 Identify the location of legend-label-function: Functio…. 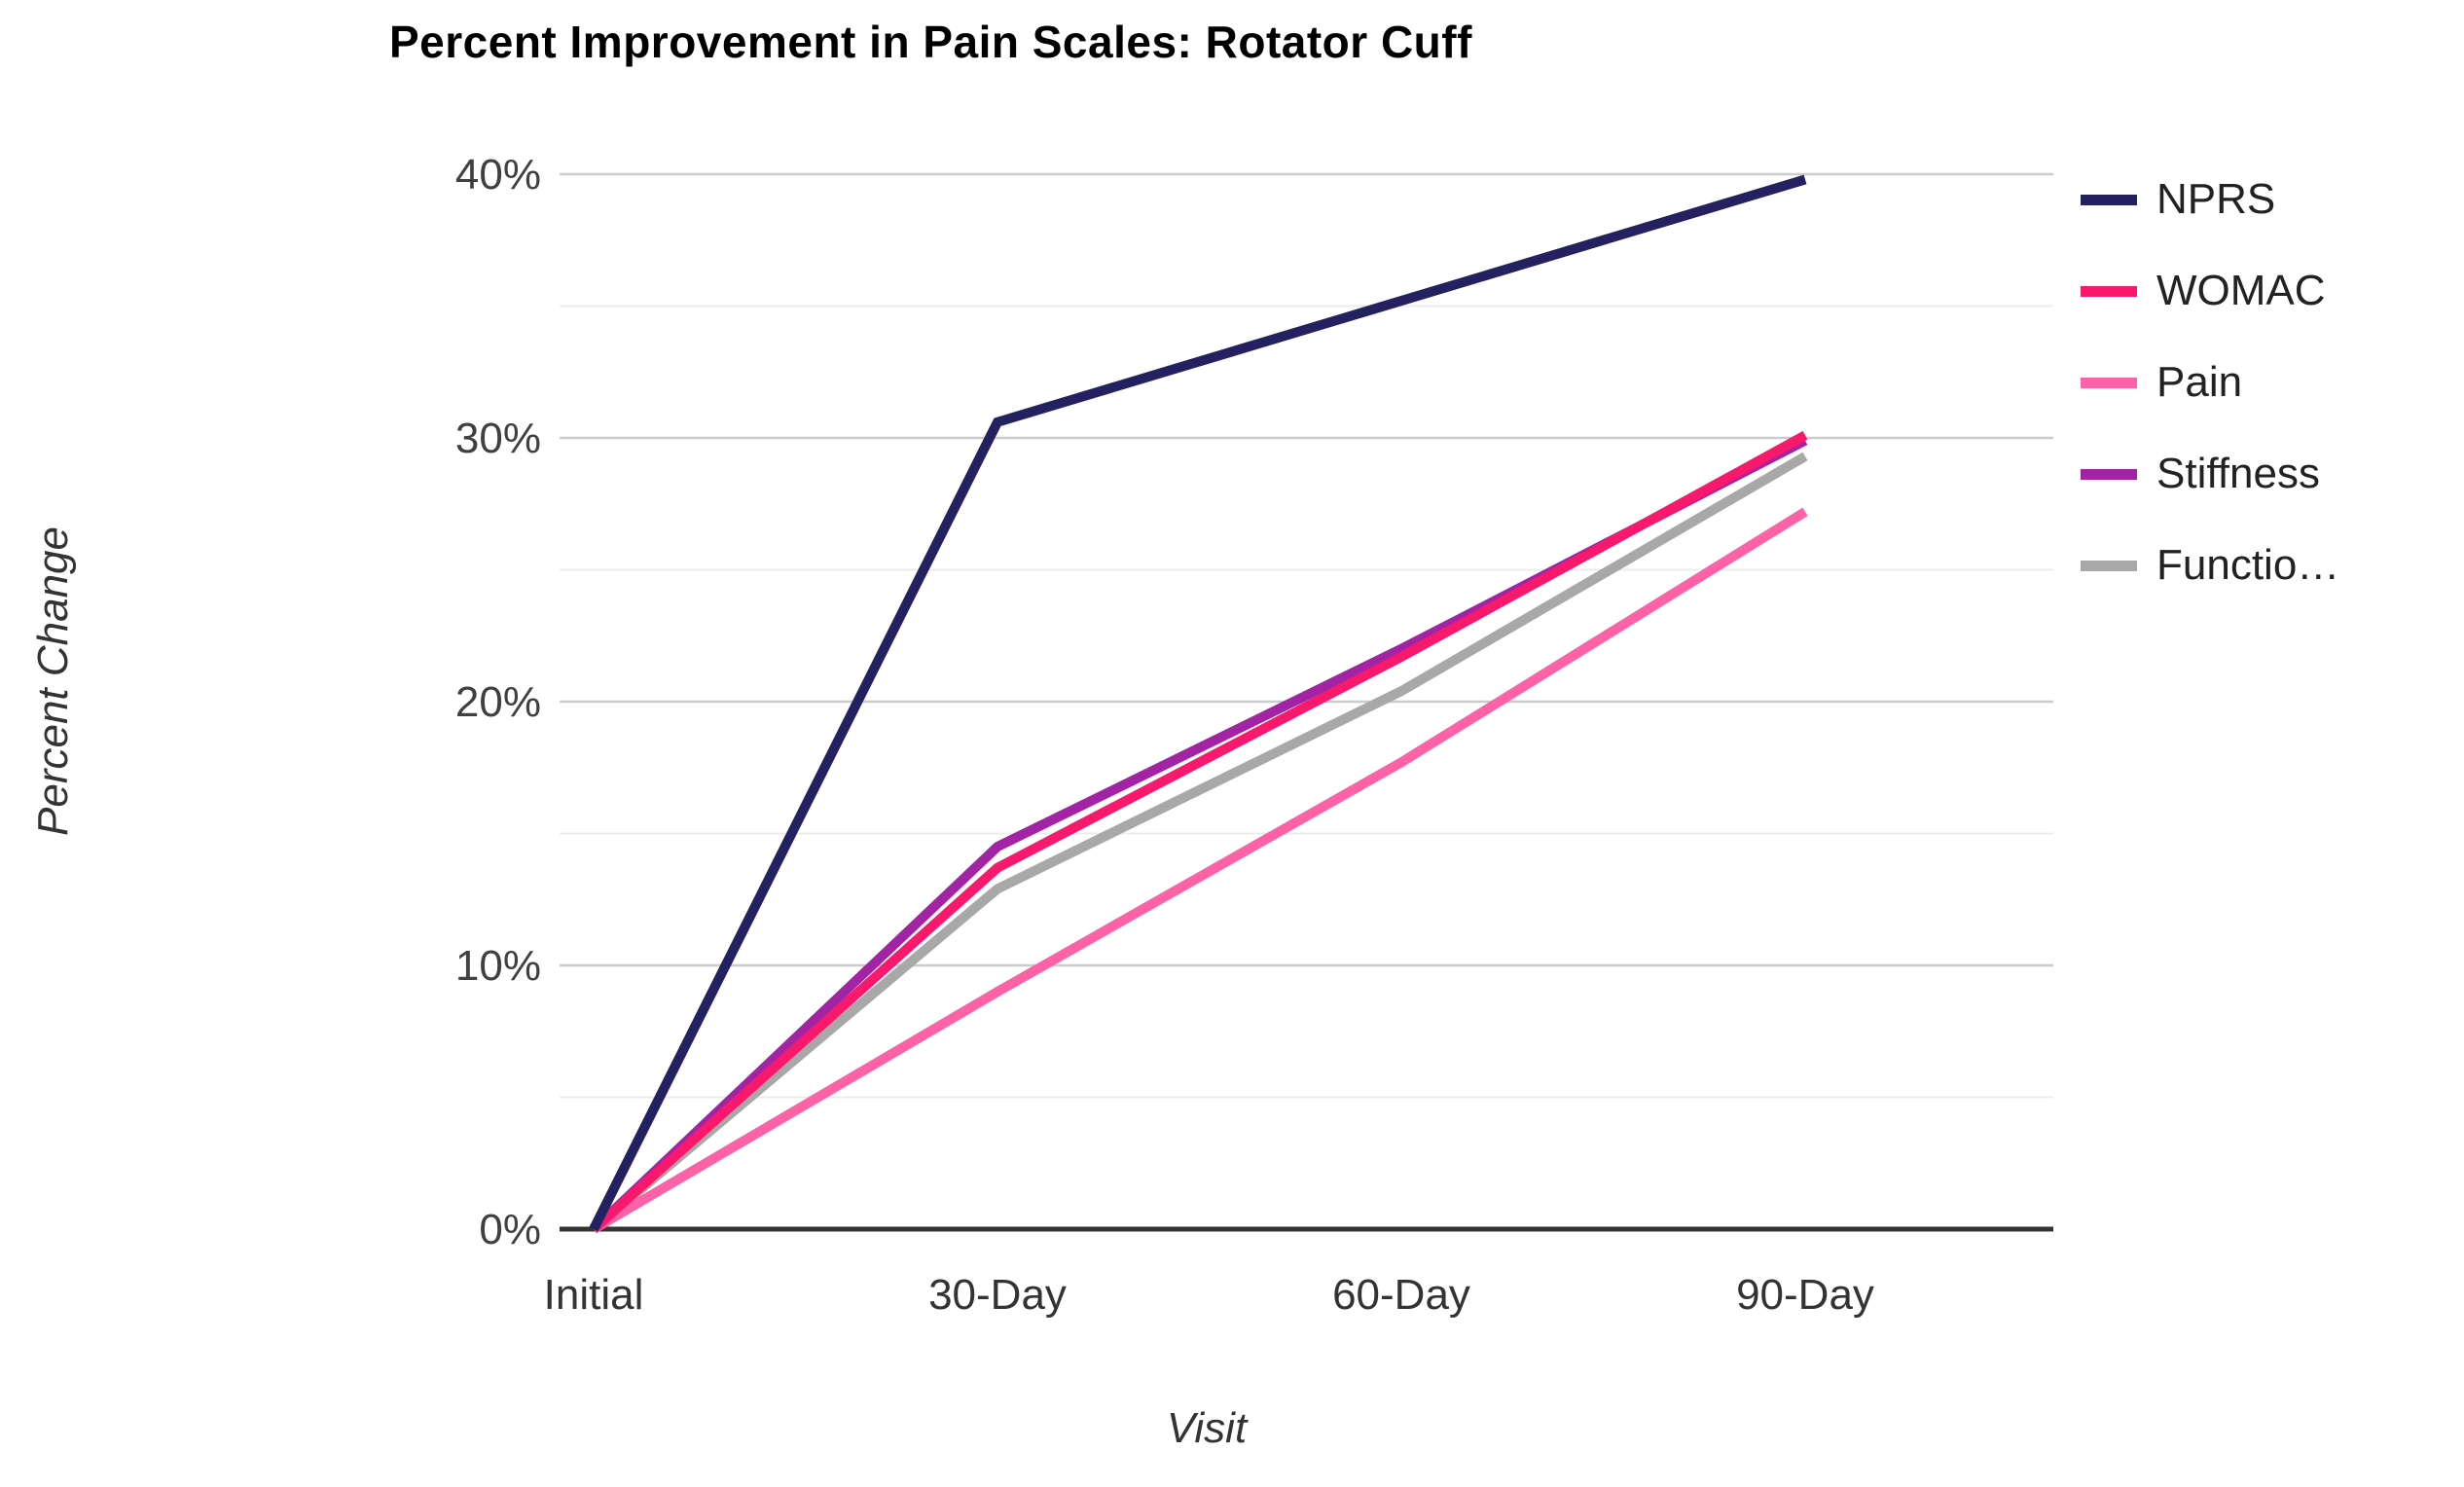
(2248, 565).